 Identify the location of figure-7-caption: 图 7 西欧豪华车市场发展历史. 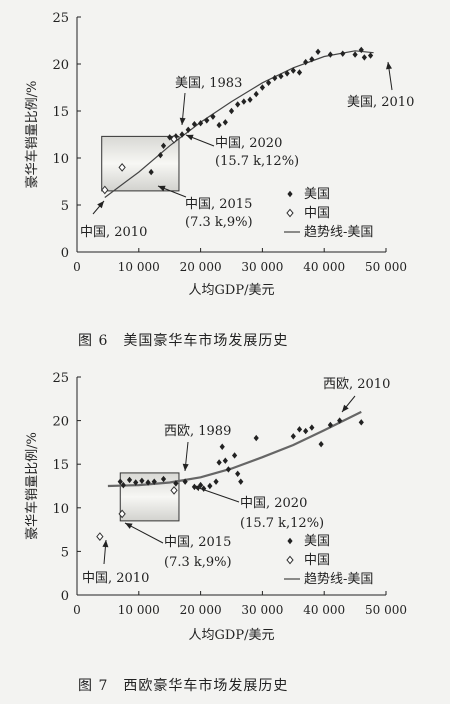
(183, 686).